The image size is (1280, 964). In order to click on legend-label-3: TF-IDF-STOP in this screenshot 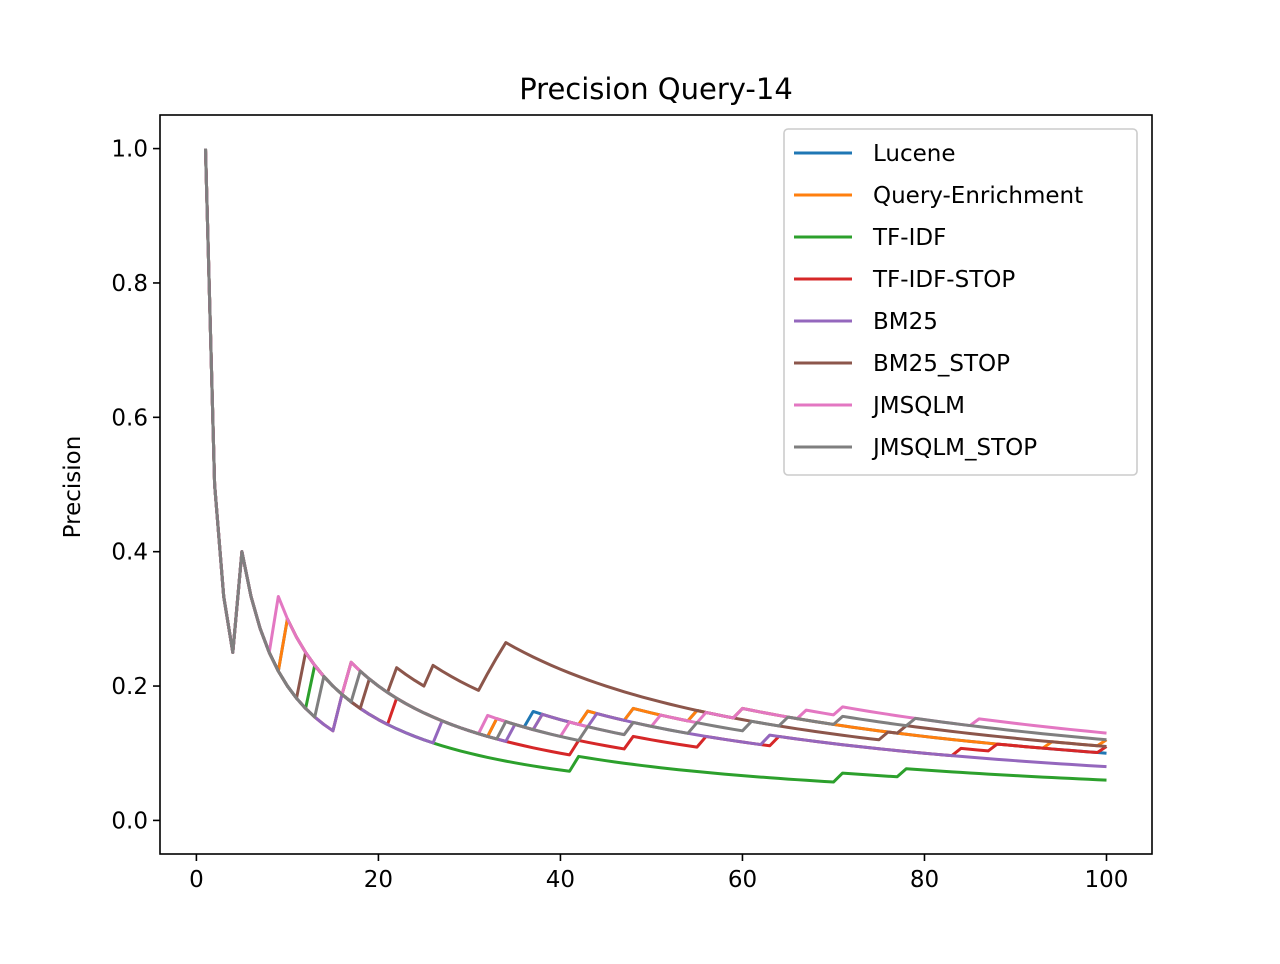, I will do `click(943, 280)`.